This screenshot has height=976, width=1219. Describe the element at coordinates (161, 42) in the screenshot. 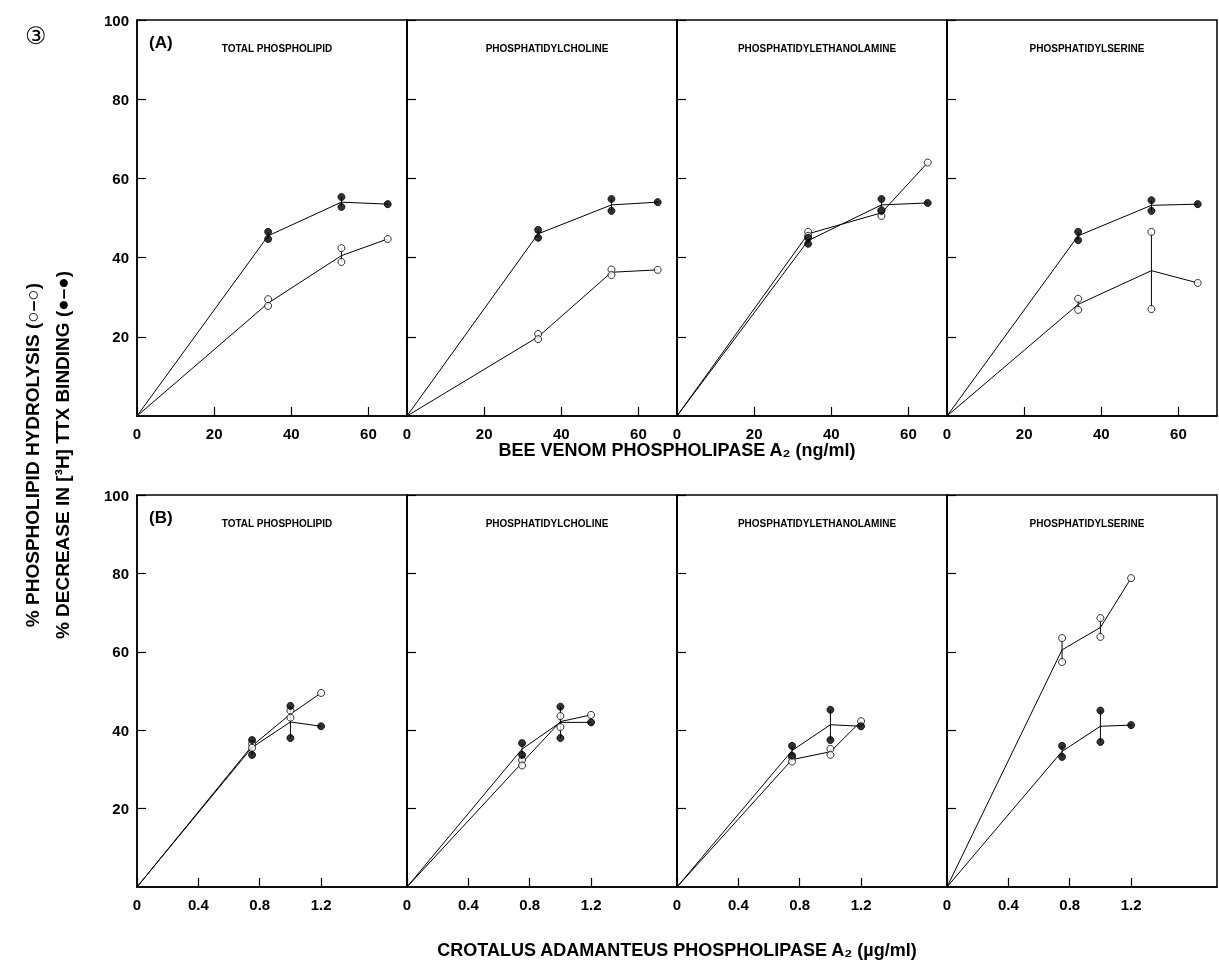

I see `annotation: (A)` at that location.